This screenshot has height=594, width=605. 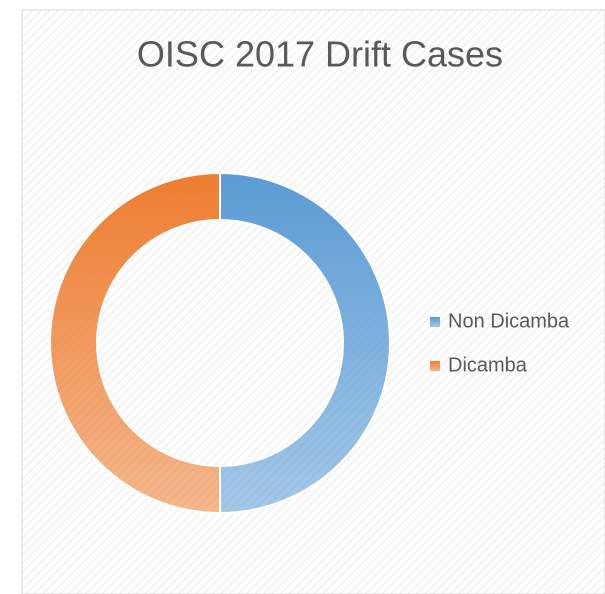 I want to click on legend-label: Non Dicamba, so click(x=509, y=321).